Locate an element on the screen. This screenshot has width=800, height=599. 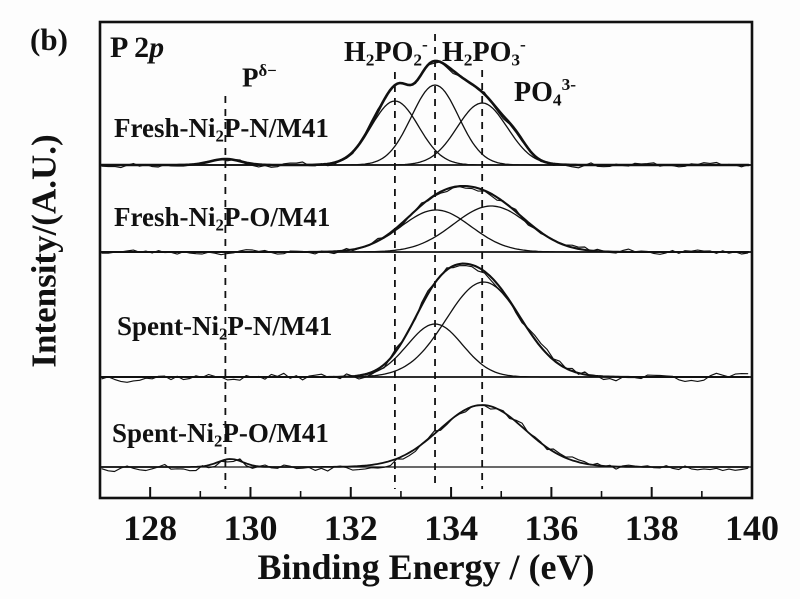
peak-label-h2po2-sub1: 2 is located at coordinates (370, 60).